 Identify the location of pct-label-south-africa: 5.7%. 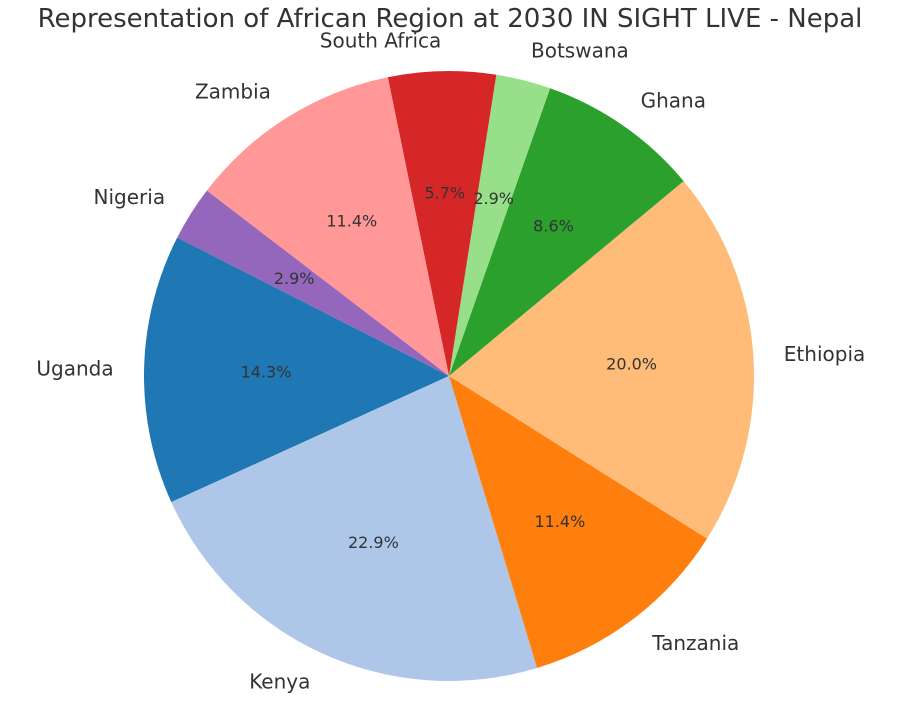
(444, 193).